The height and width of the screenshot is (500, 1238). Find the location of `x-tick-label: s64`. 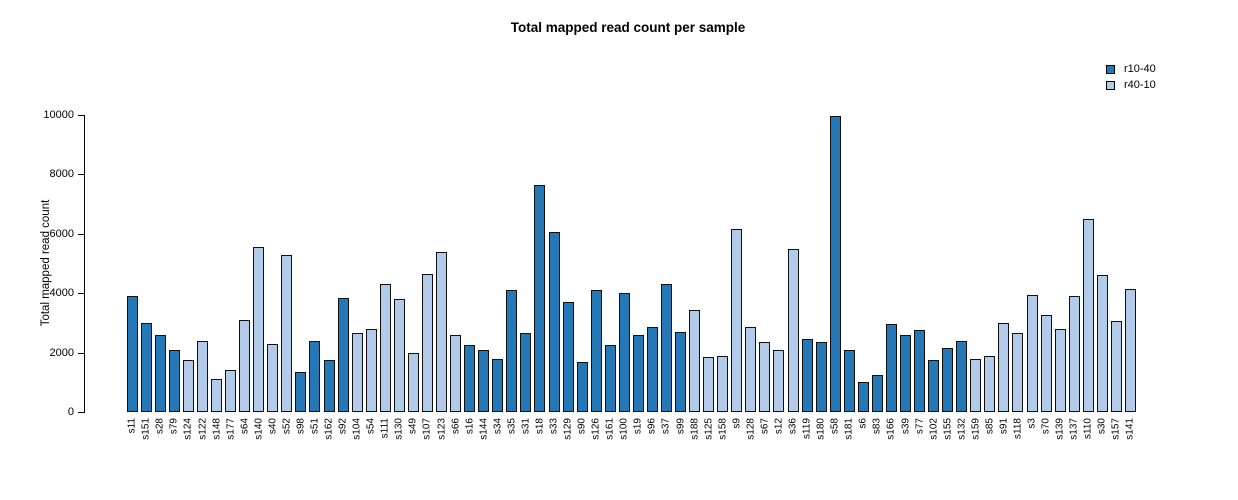

x-tick-label: s64 is located at coordinates (245, 426).